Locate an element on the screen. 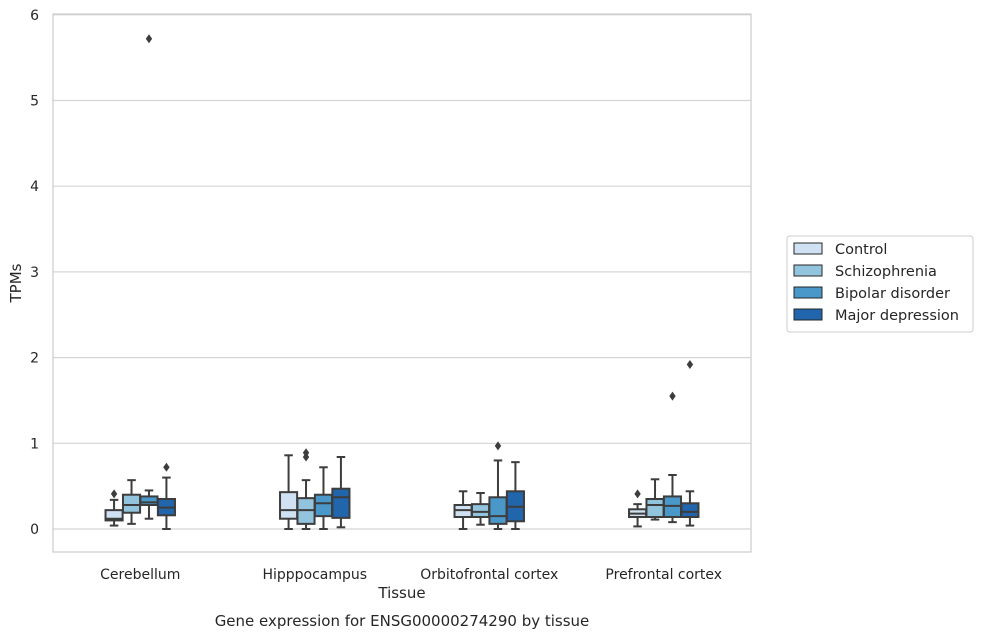  box-cerebellum-bipolar-disorder is located at coordinates (149, 277).